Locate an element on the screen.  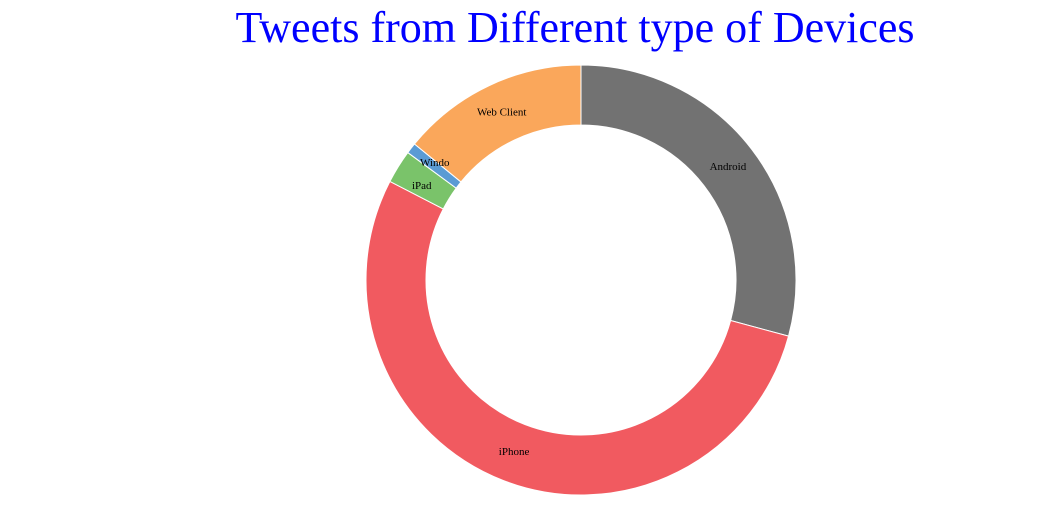
slice-label-windows: Windo is located at coordinates (435, 163).